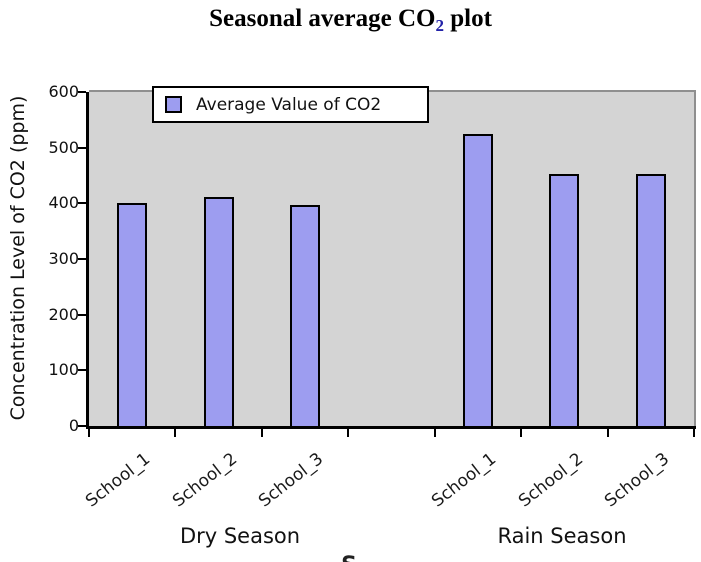  What do you see at coordinates (467, 18) in the screenshot?
I see `chart-title-suffix: plot` at bounding box center [467, 18].